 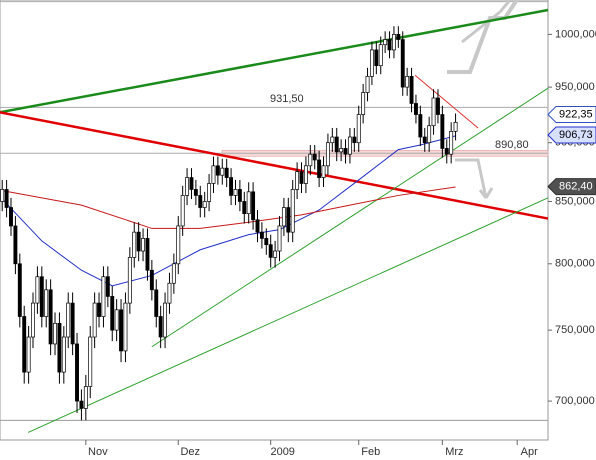 What do you see at coordinates (446, 101) in the screenshot?
I see `trendline` at bounding box center [446, 101].